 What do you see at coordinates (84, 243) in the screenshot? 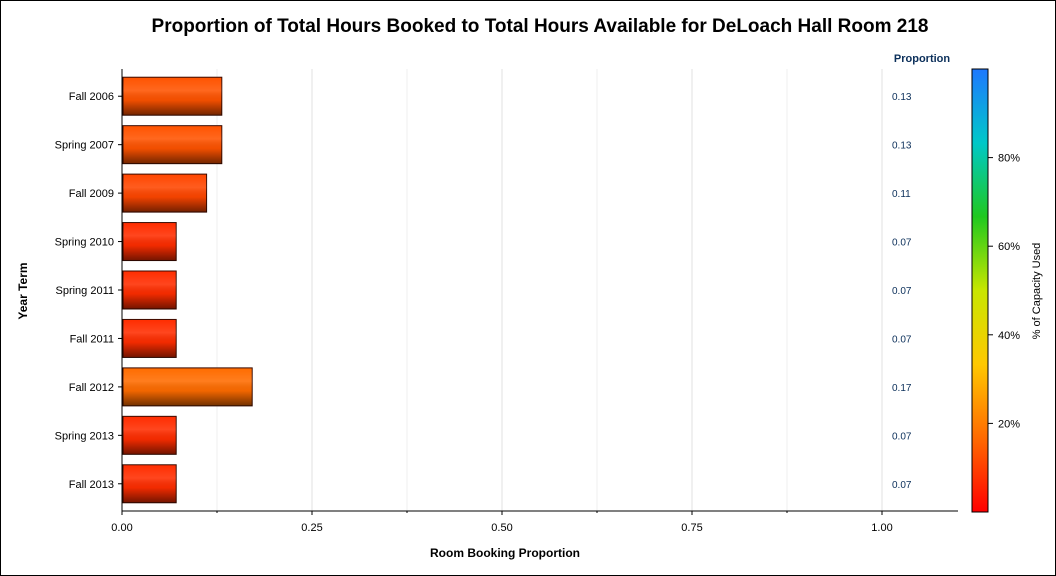
I see `category-label: Spring 2010` at bounding box center [84, 243].